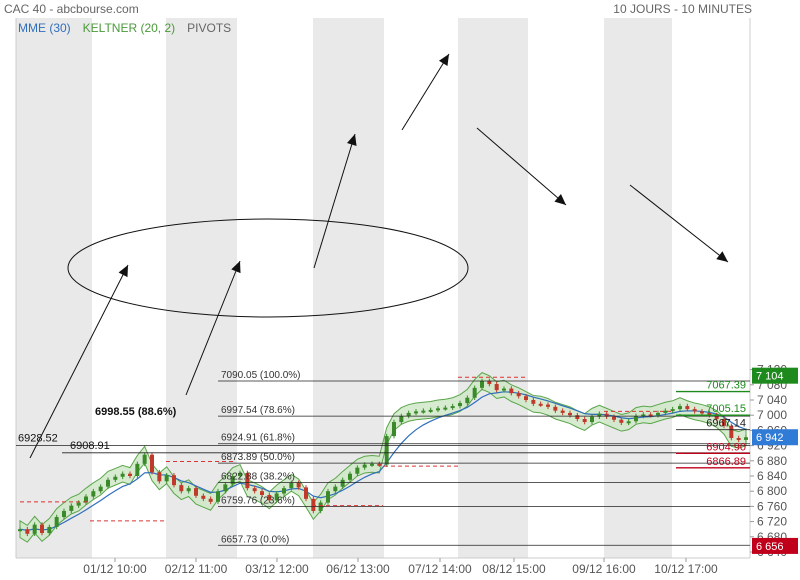  I want to click on y-tick-label-8: 6 800, so click(772, 491).